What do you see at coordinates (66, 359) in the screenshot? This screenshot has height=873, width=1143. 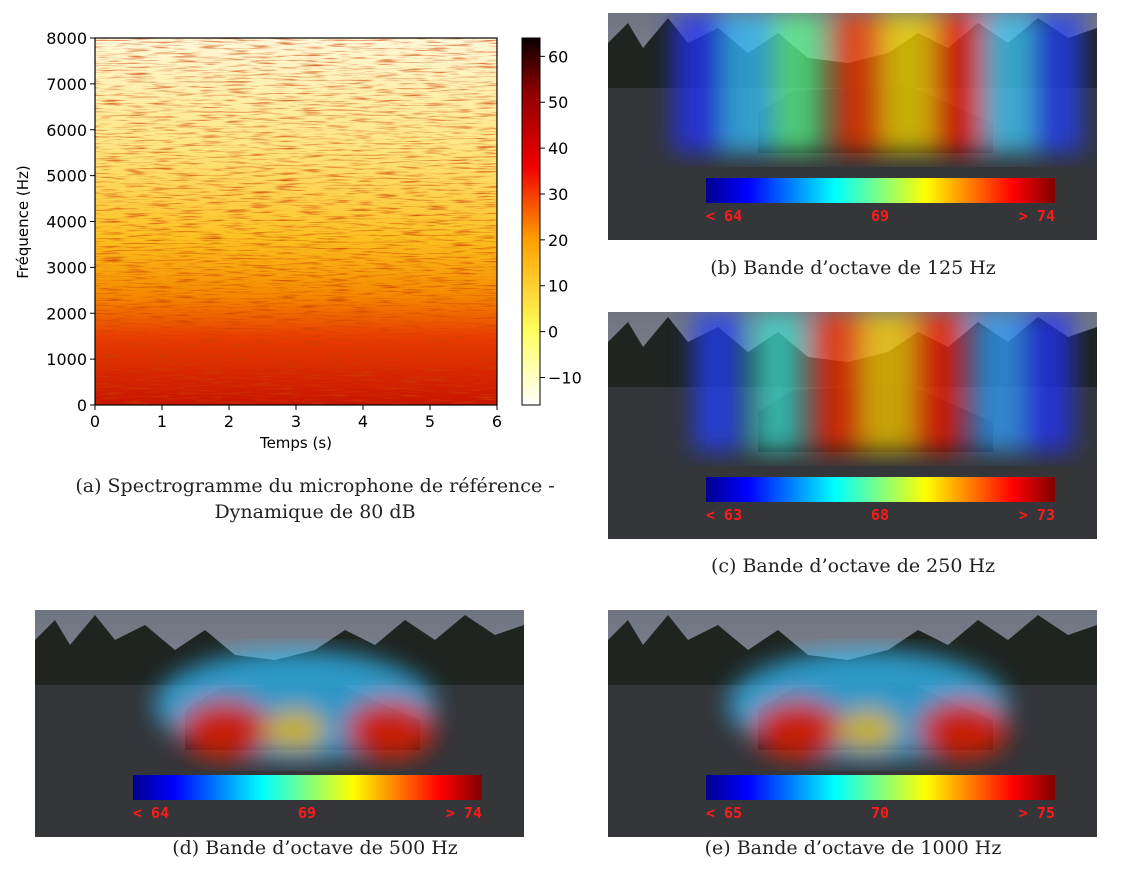 I see `y-tick-label: 1000` at bounding box center [66, 359].